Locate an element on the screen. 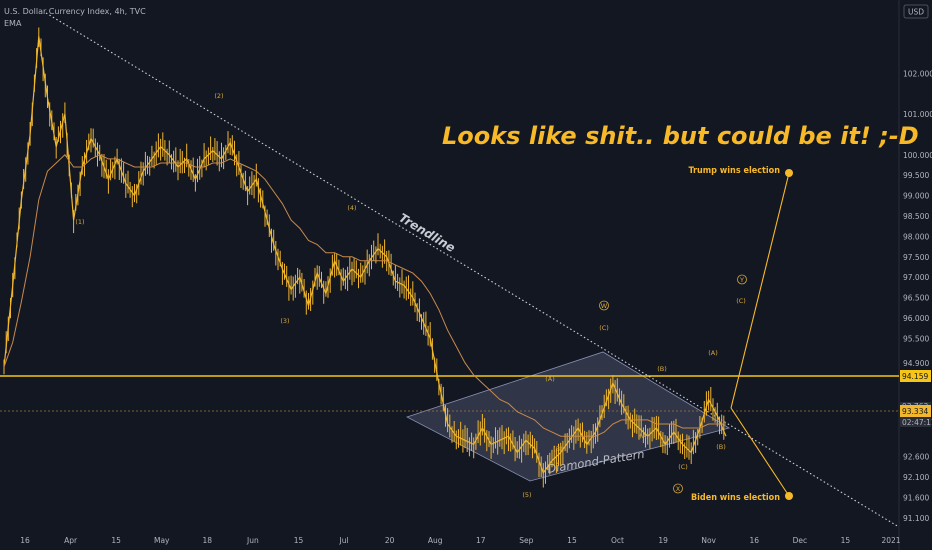  wave-label: X is located at coordinates (678, 489).